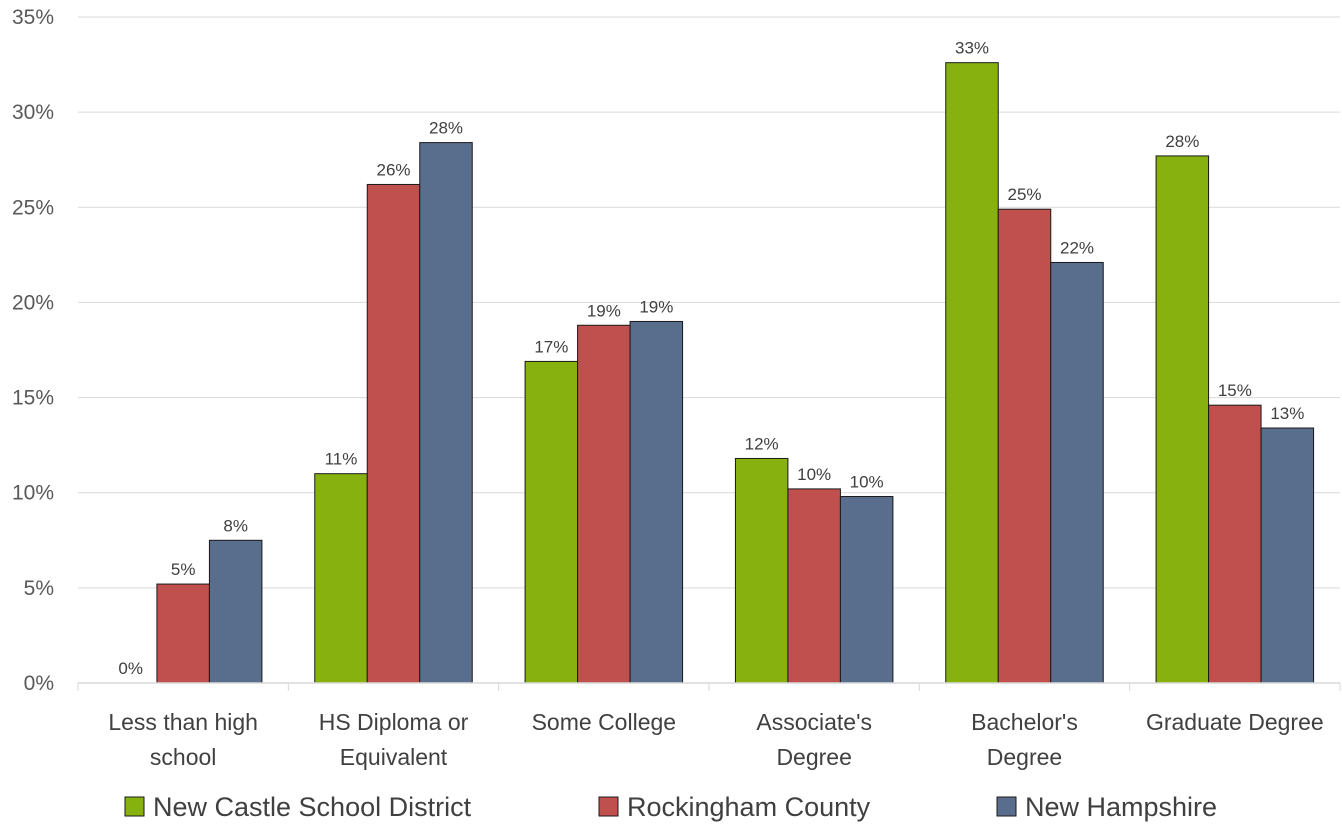 Image resolution: width=1342 pixels, height=825 pixels. Describe the element at coordinates (972, 48) in the screenshot. I see `data-label: 33%` at that location.